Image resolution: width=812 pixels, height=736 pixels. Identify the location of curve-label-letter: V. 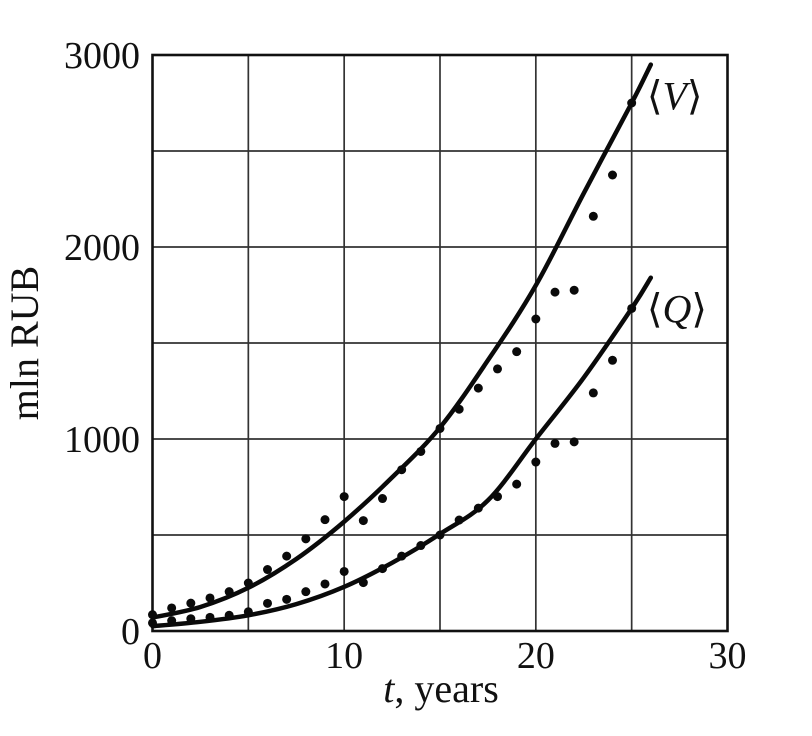
(676, 96).